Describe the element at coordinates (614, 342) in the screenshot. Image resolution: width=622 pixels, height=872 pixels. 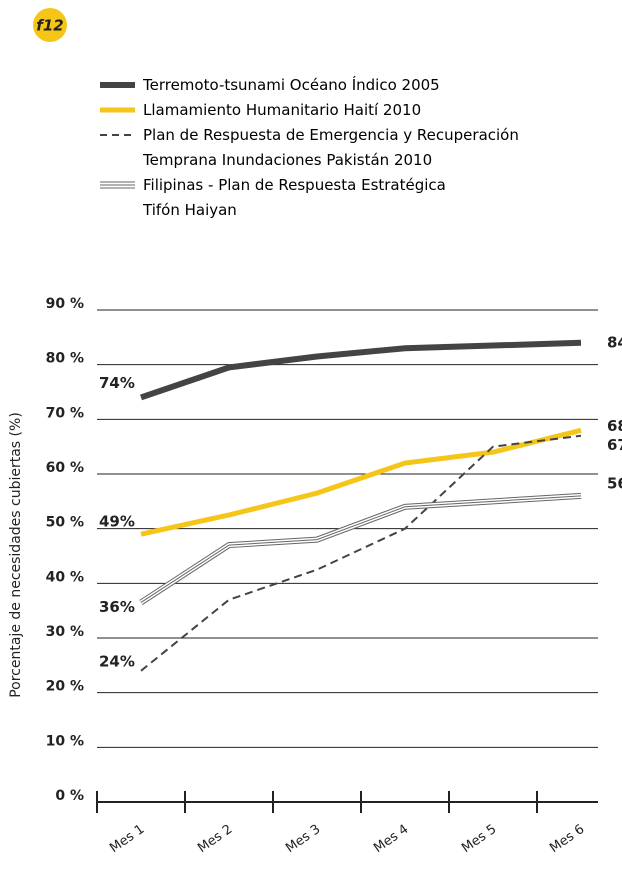
I see `data-label: 84%` at that location.